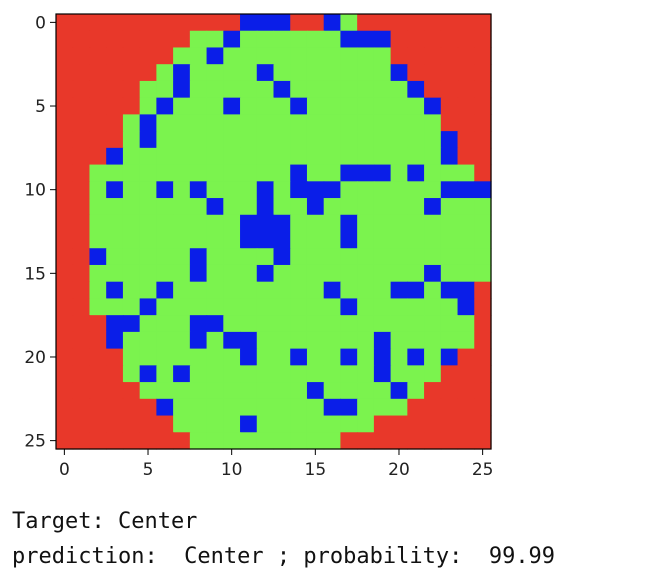 The height and width of the screenshot is (586, 654). I want to click on y-tick-label: 20, so click(35, 358).